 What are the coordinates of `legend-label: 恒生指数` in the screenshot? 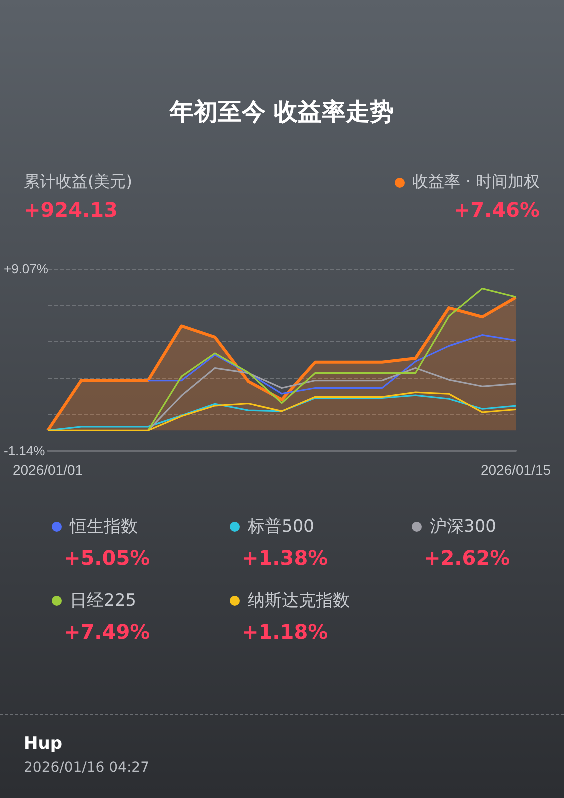 It's located at (103, 527).